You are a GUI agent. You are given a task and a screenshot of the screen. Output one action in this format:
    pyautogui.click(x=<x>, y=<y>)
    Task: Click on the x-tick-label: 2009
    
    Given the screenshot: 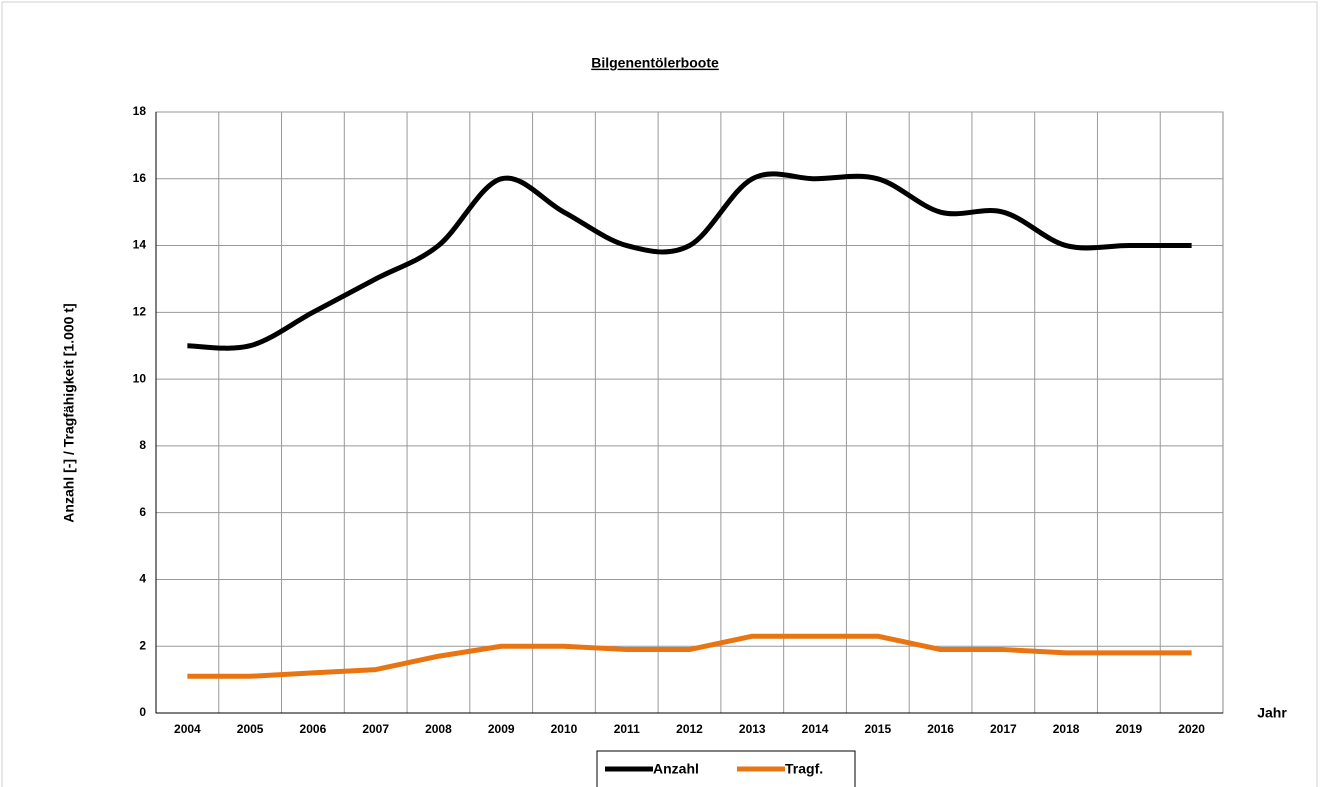 What is the action you would take?
    pyautogui.click(x=501, y=729)
    